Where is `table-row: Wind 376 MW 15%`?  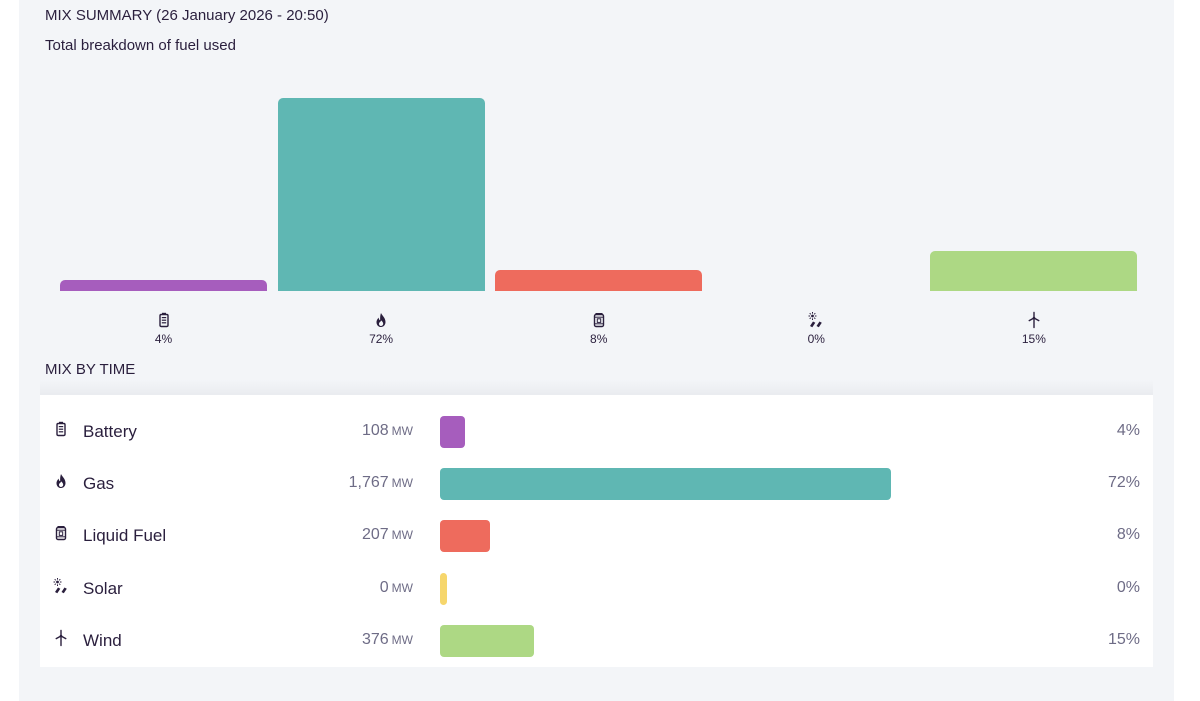
table-row: Wind 376 MW 15% is located at coordinates (596, 650).